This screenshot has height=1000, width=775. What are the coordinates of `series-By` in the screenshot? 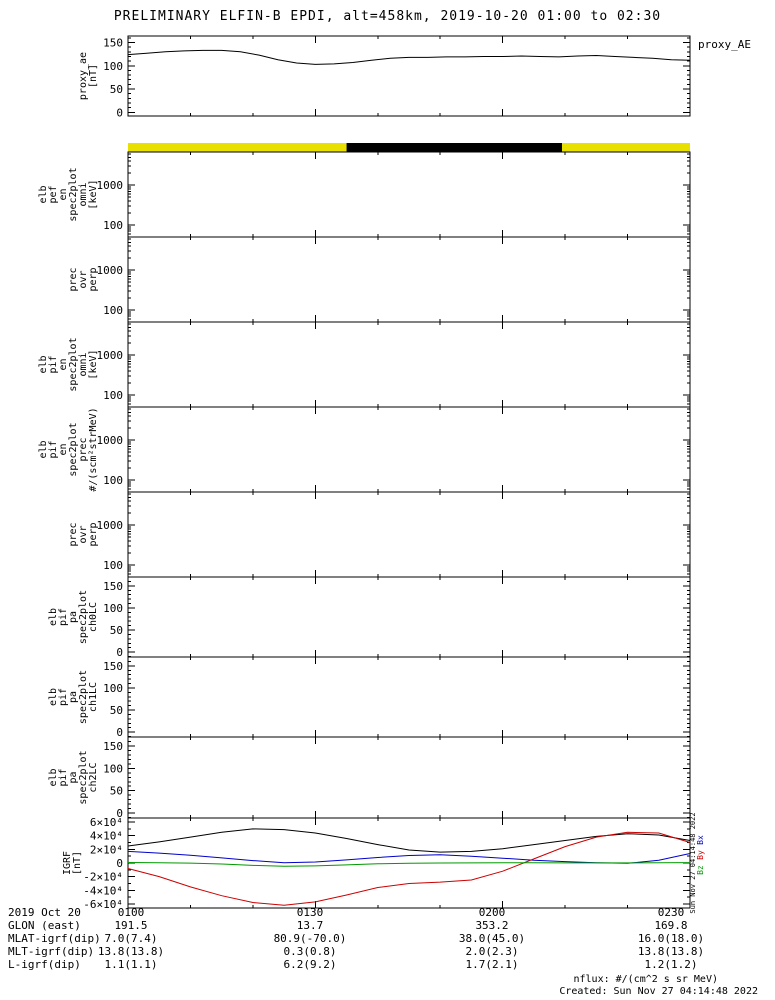 It's located at (409, 868).